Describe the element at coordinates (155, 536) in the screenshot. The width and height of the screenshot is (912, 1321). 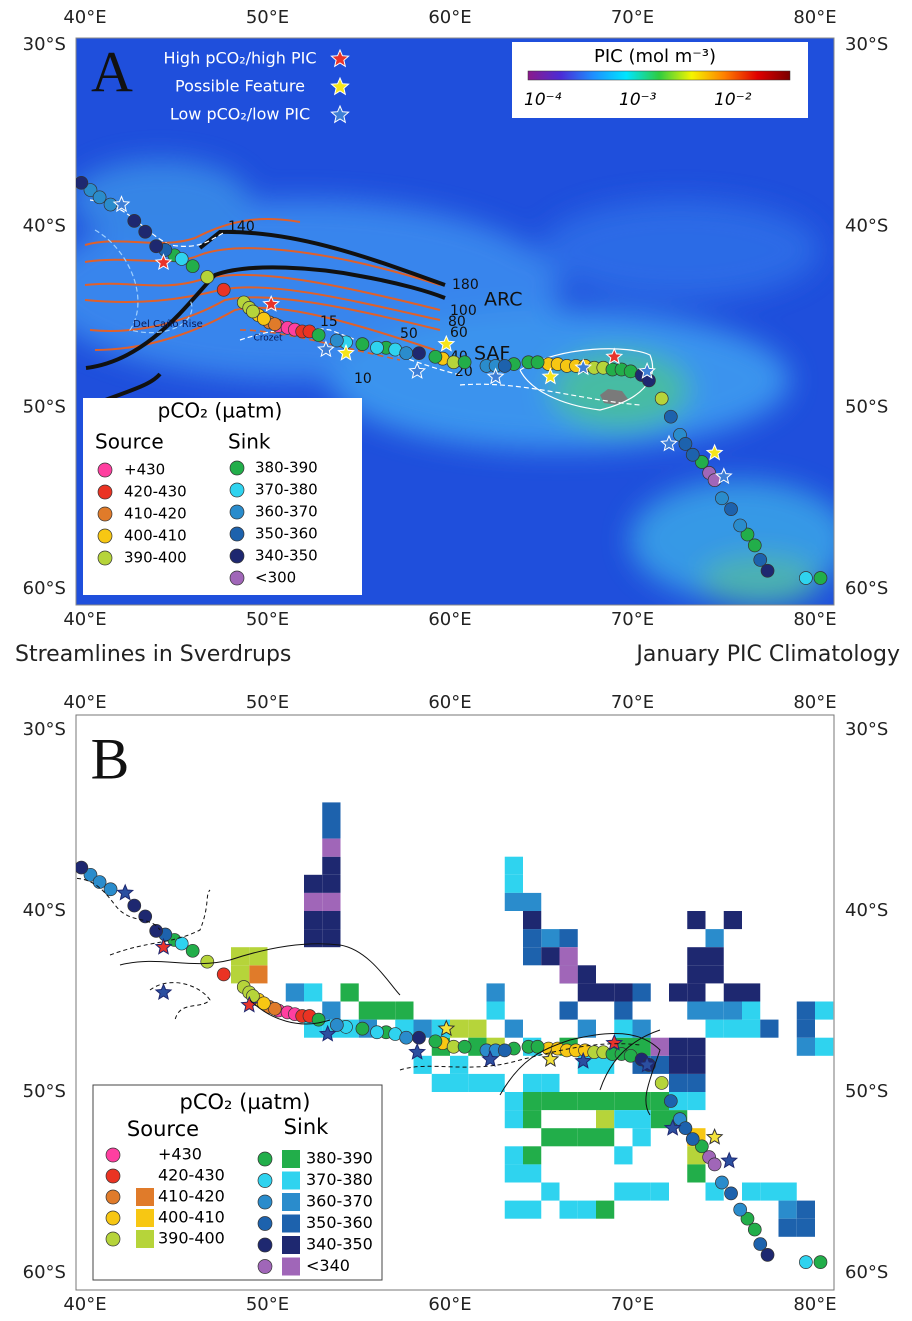
I see `legend-label: 400-410` at that location.